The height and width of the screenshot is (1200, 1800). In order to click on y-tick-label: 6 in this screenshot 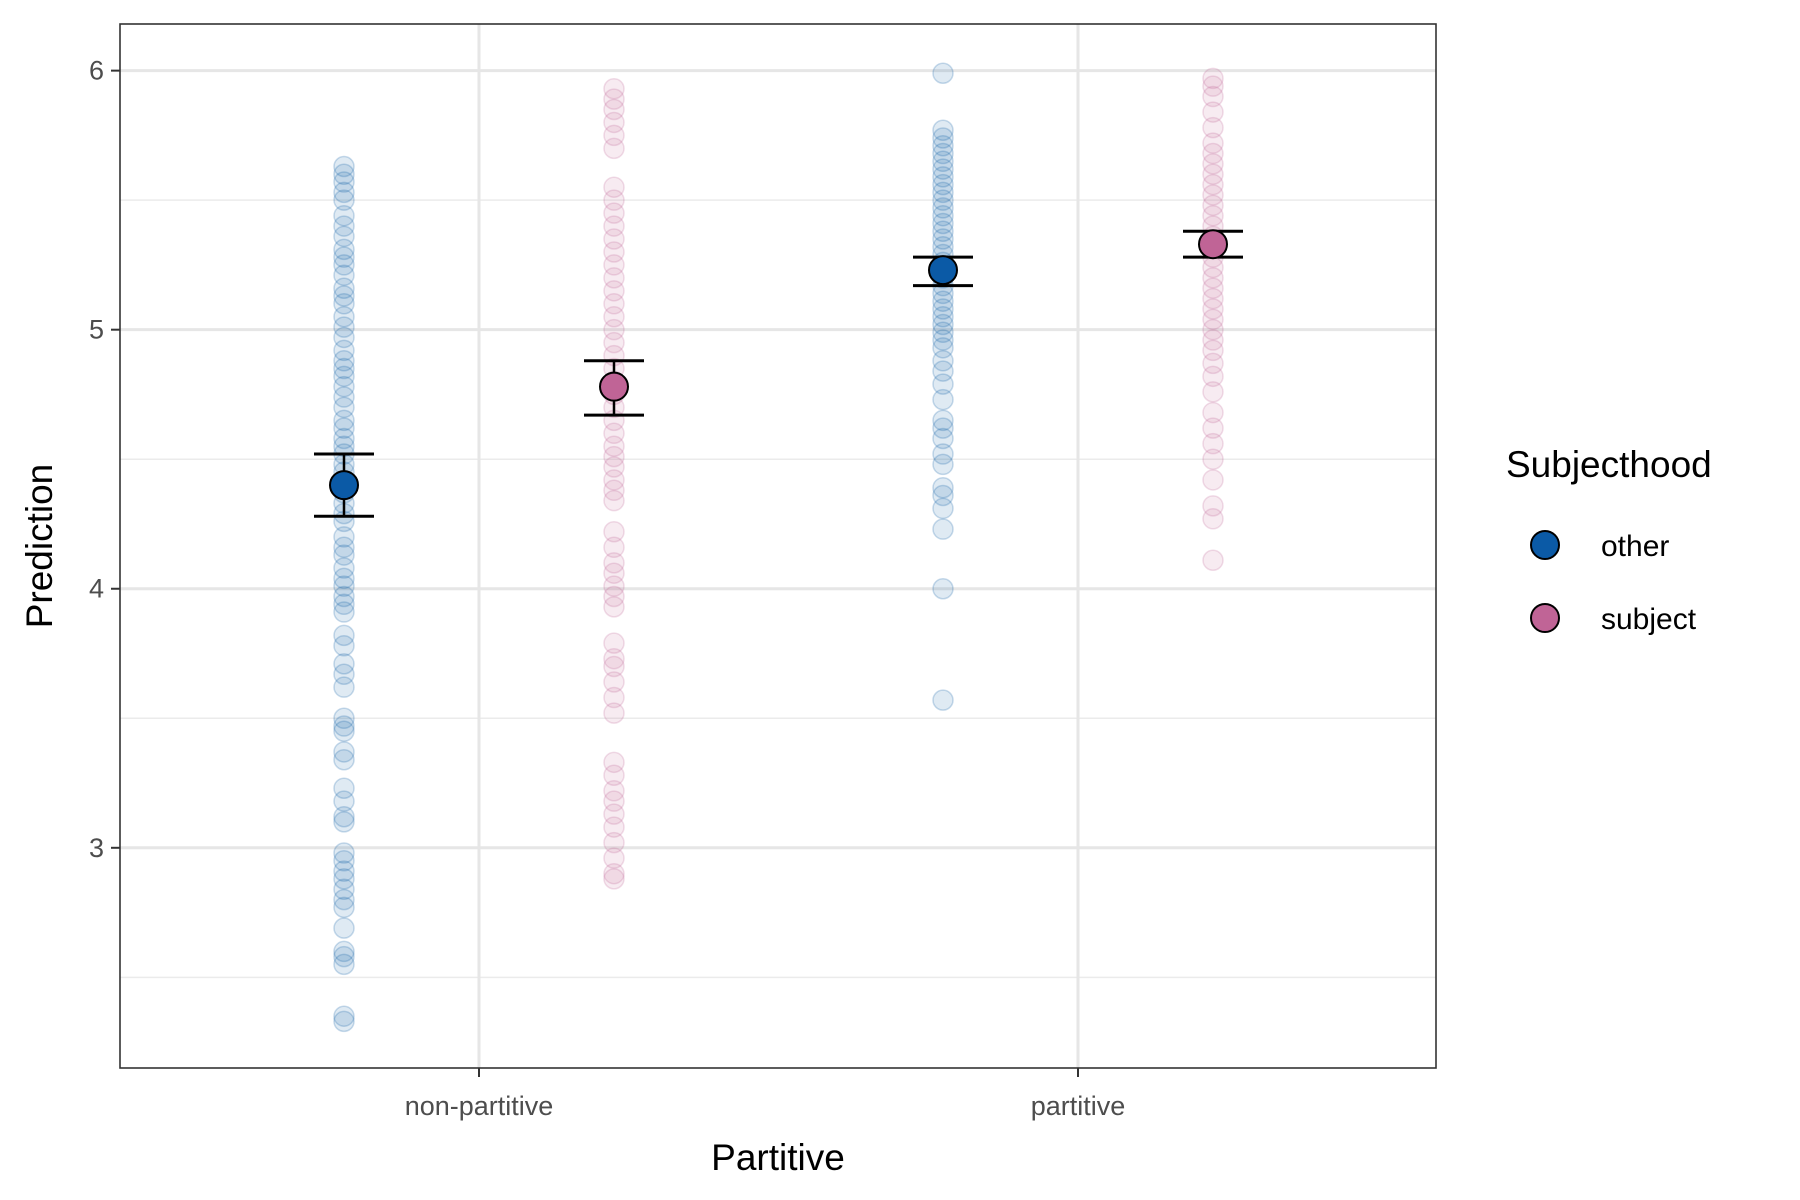, I will do `click(96, 71)`.